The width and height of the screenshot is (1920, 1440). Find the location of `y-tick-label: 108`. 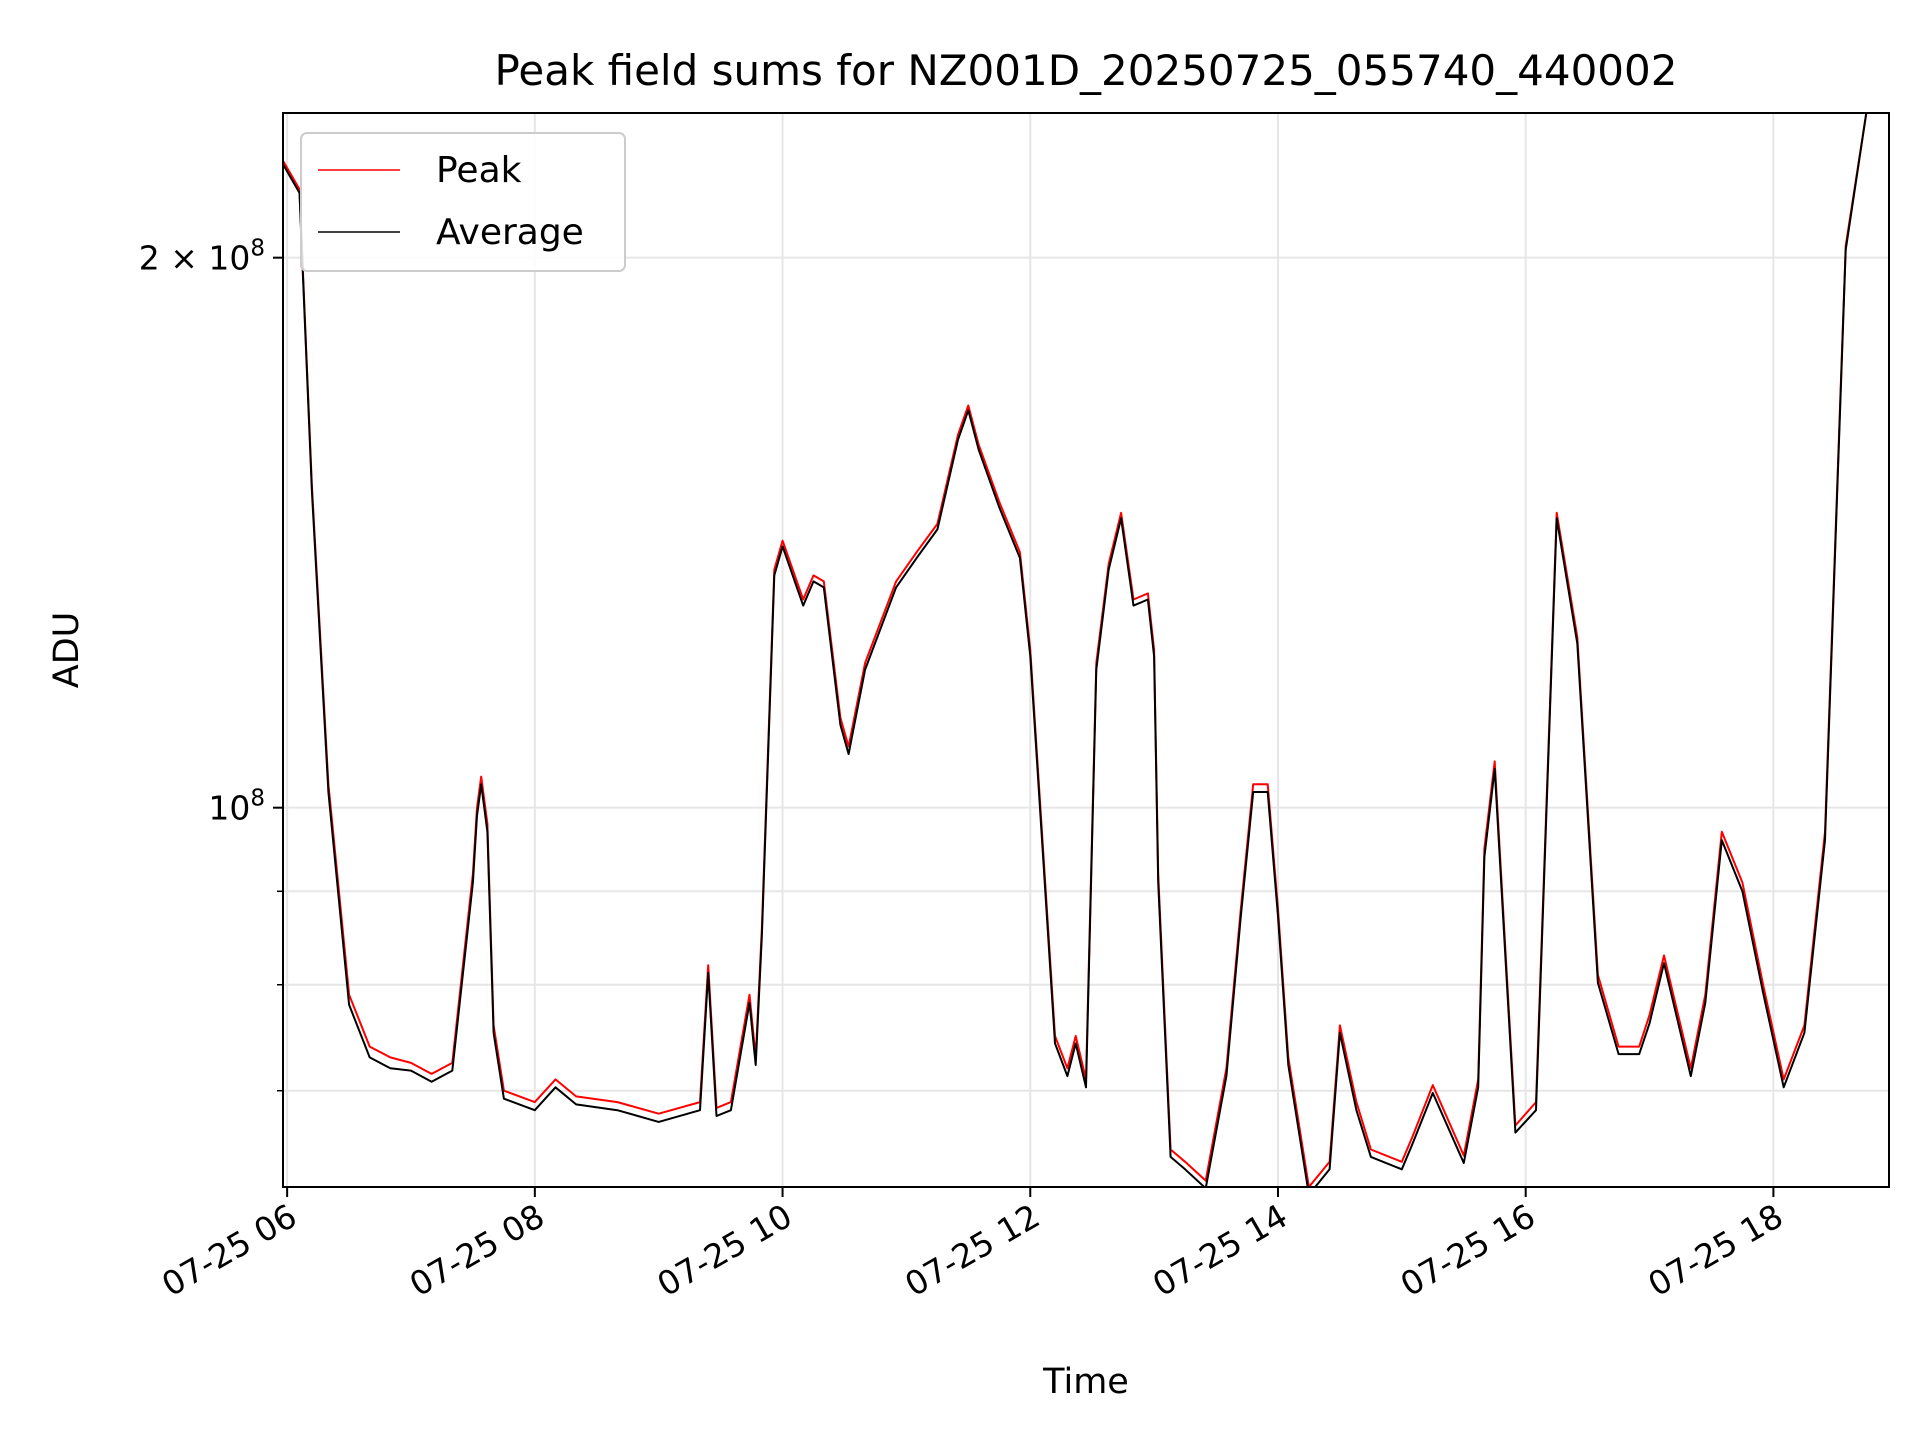

y-tick-label: 108 is located at coordinates (236, 807).